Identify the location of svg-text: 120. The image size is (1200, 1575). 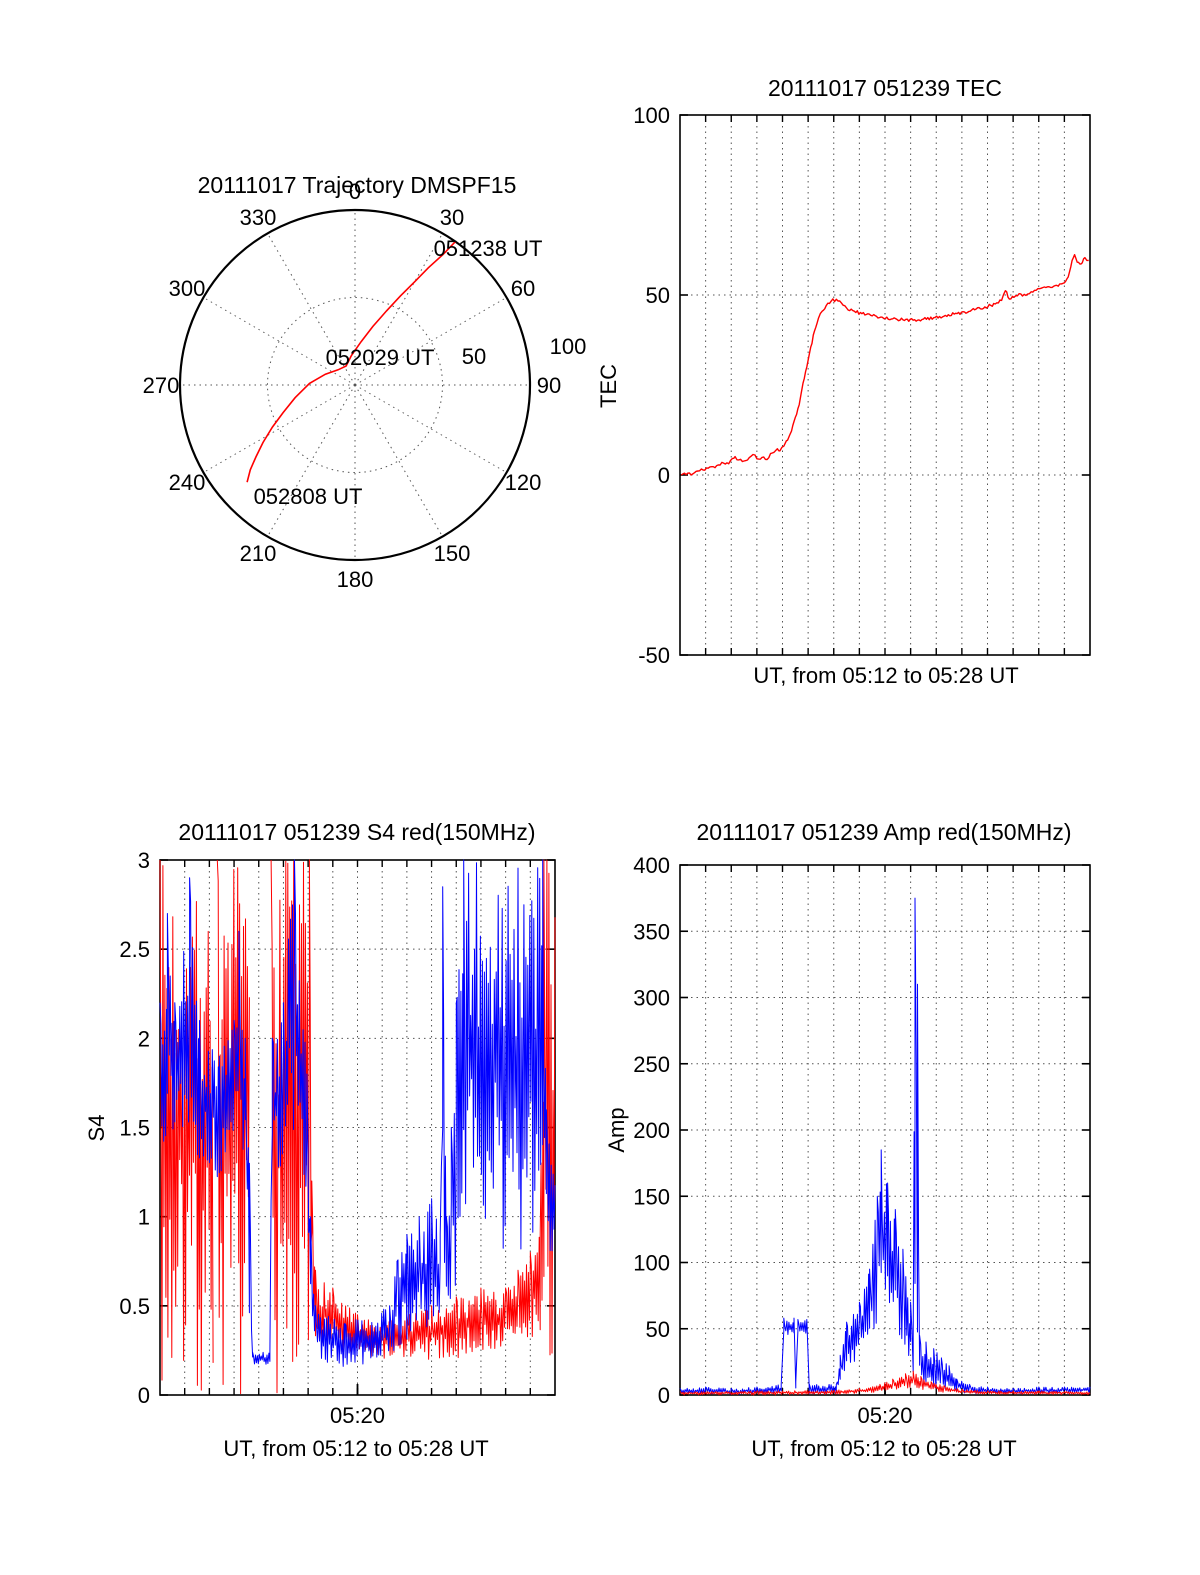
(523, 482).